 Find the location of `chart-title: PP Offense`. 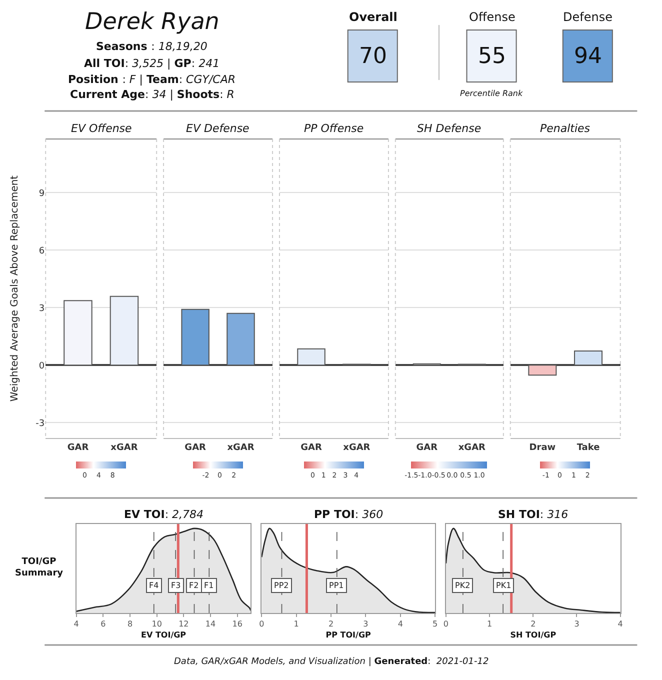

chart-title: PP Offense is located at coordinates (334, 128).